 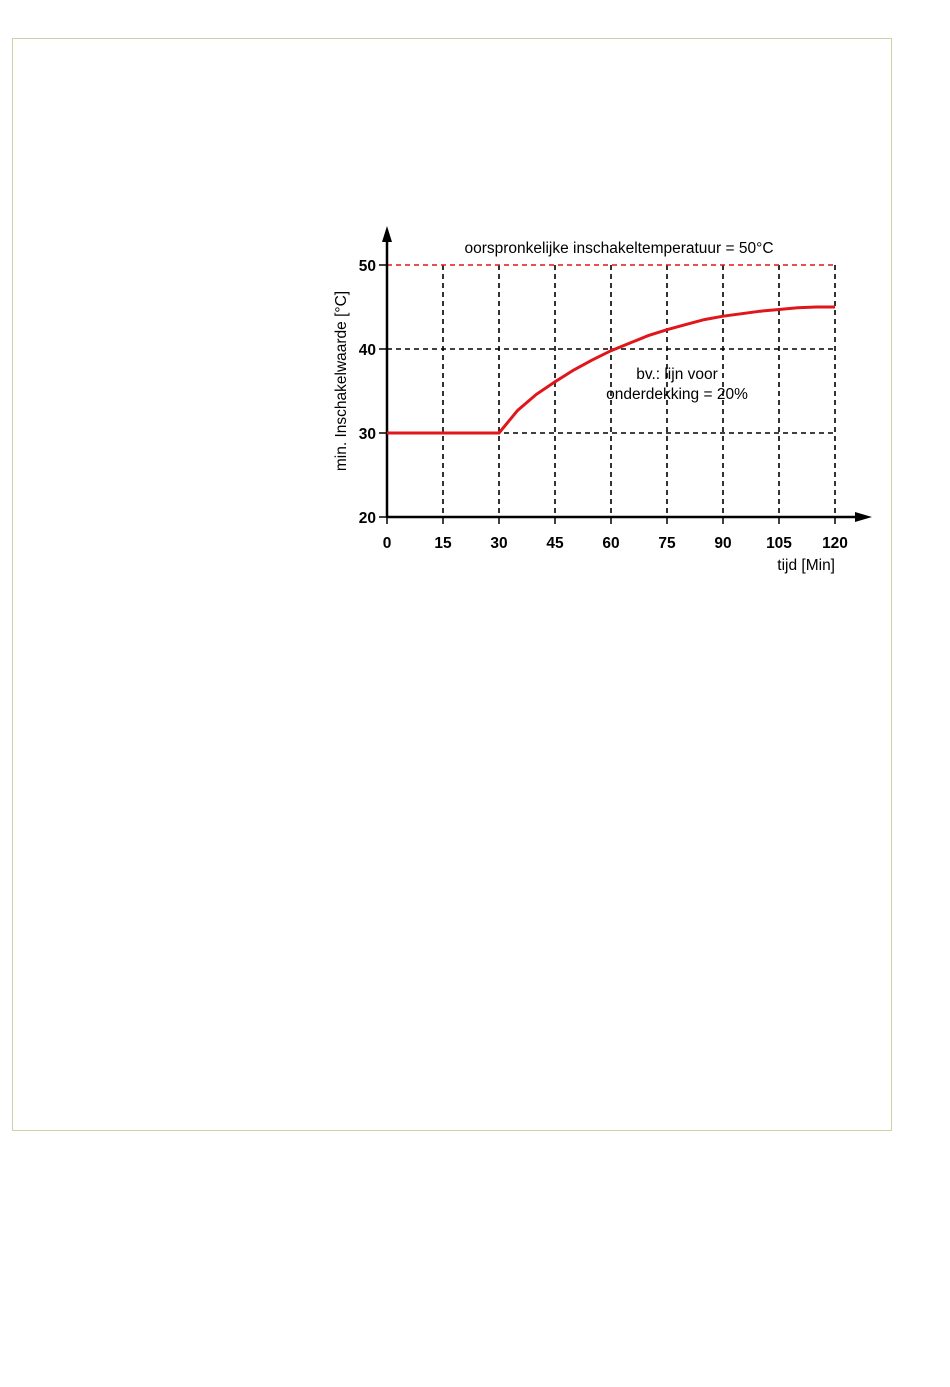 I want to click on x-tick-label-0: 0, so click(x=387, y=543).